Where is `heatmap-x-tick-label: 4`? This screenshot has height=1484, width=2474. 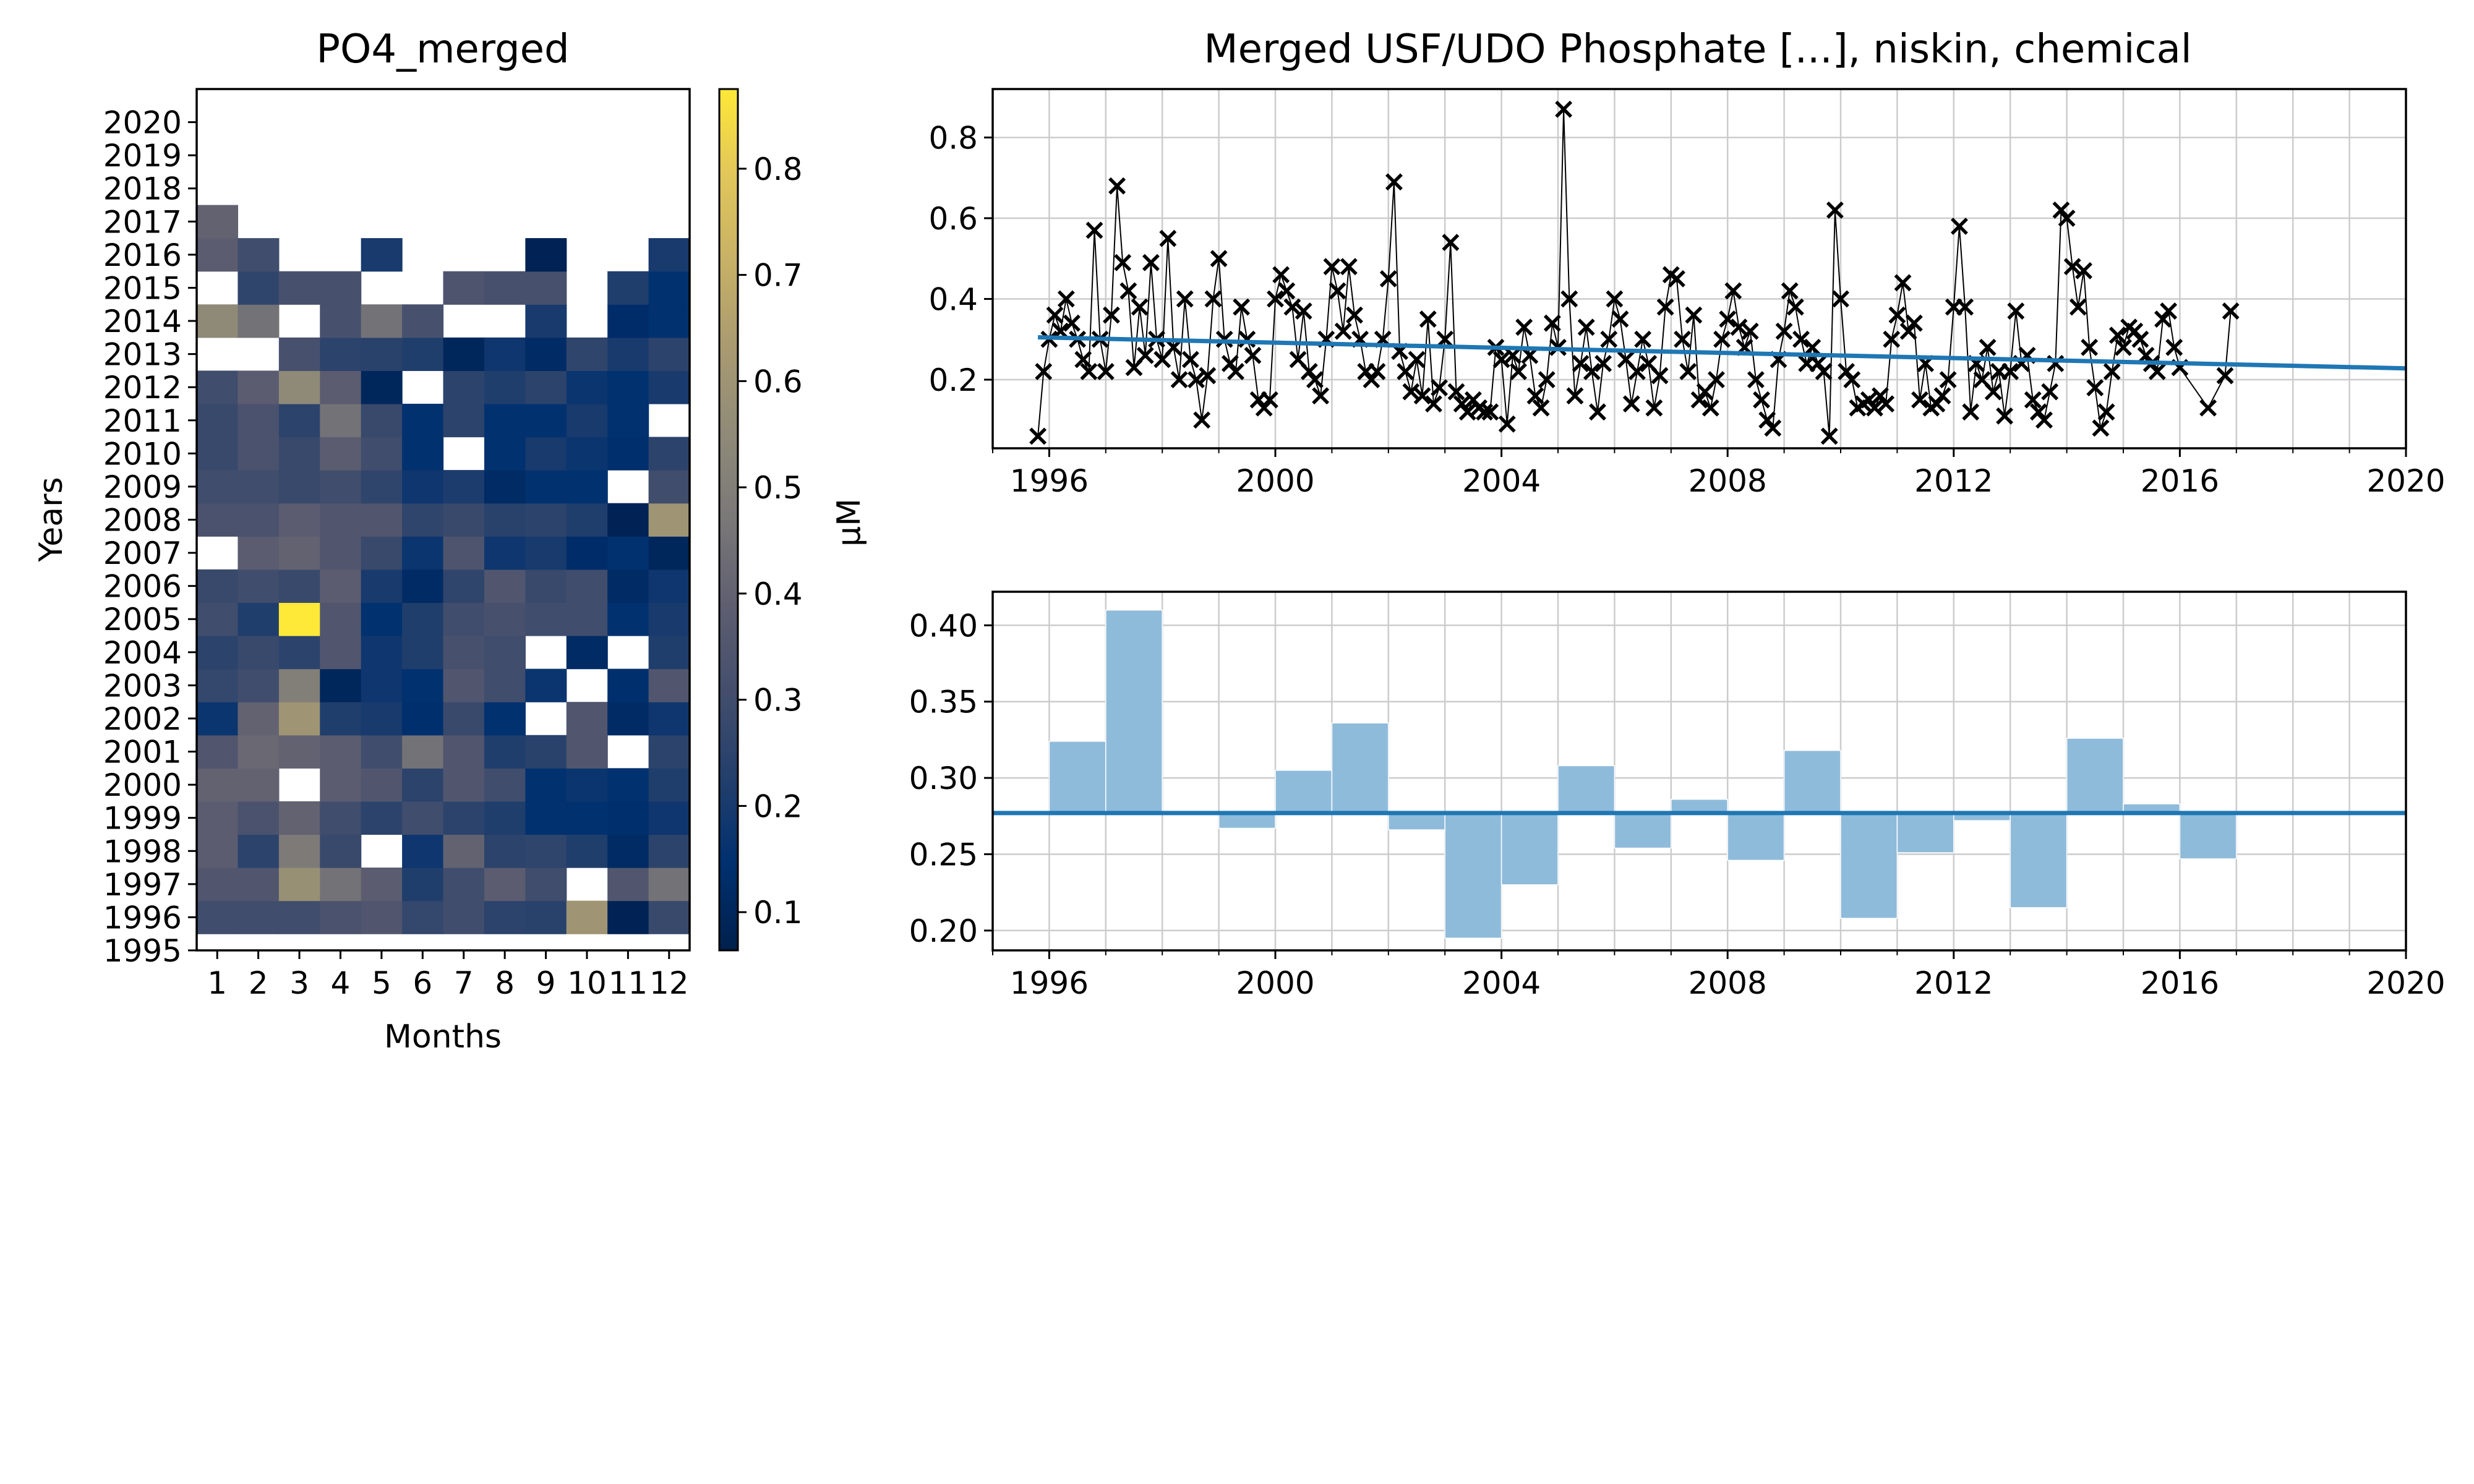 heatmap-x-tick-label: 4 is located at coordinates (341, 983).